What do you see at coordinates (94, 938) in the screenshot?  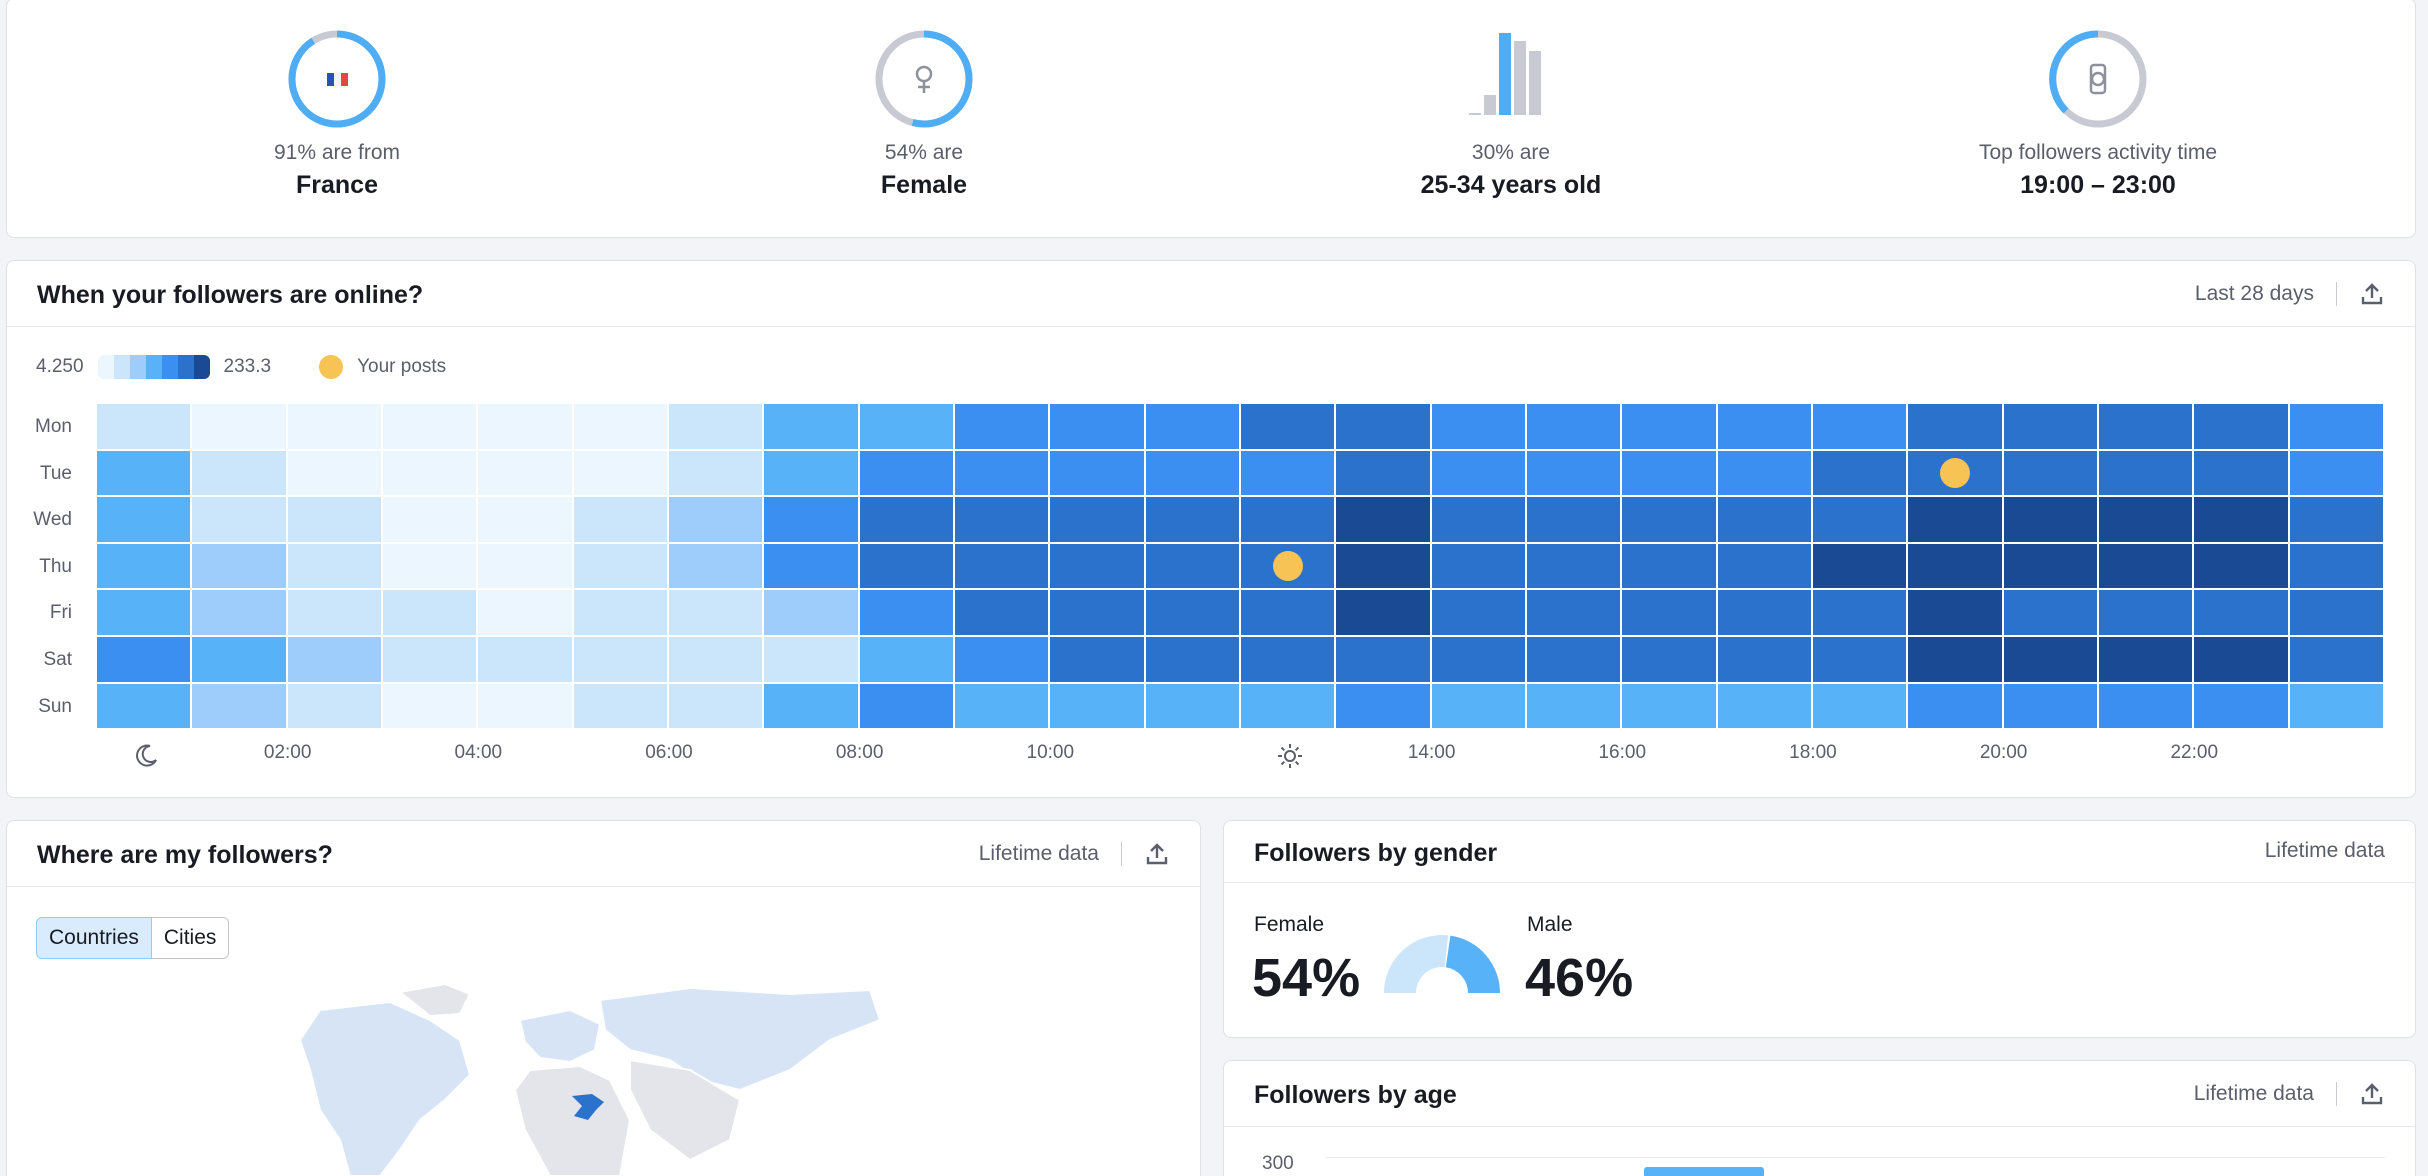 I see `tab-countries: Countries` at bounding box center [94, 938].